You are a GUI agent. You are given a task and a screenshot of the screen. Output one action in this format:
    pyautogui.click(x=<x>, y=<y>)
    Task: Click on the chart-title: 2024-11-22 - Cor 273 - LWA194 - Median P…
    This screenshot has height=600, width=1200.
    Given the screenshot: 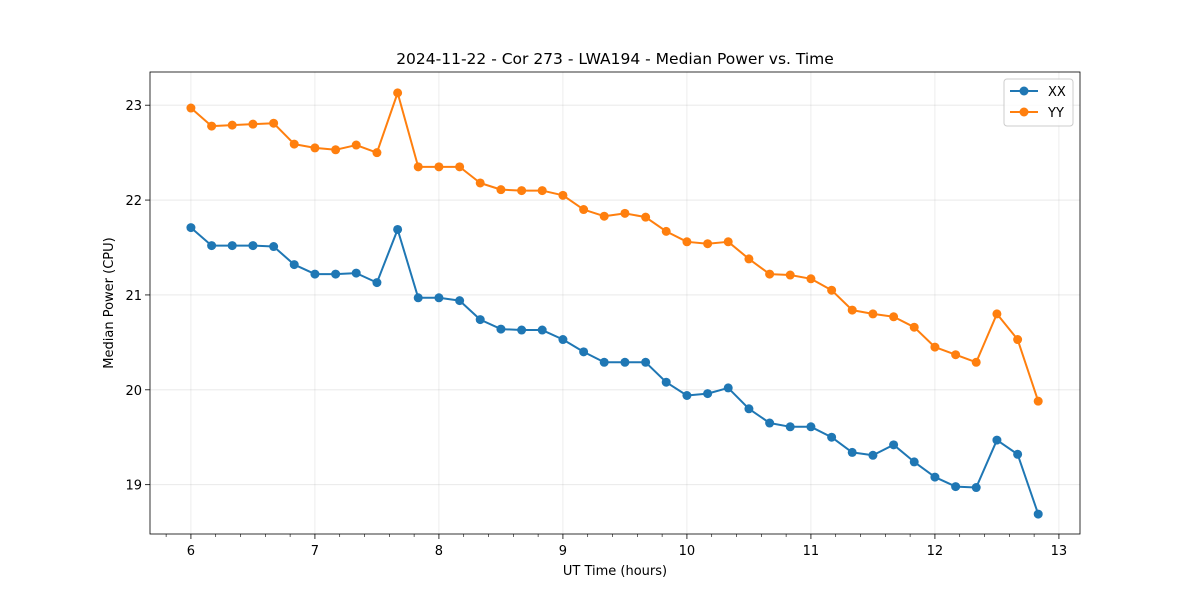 What is the action you would take?
    pyautogui.click(x=615, y=59)
    